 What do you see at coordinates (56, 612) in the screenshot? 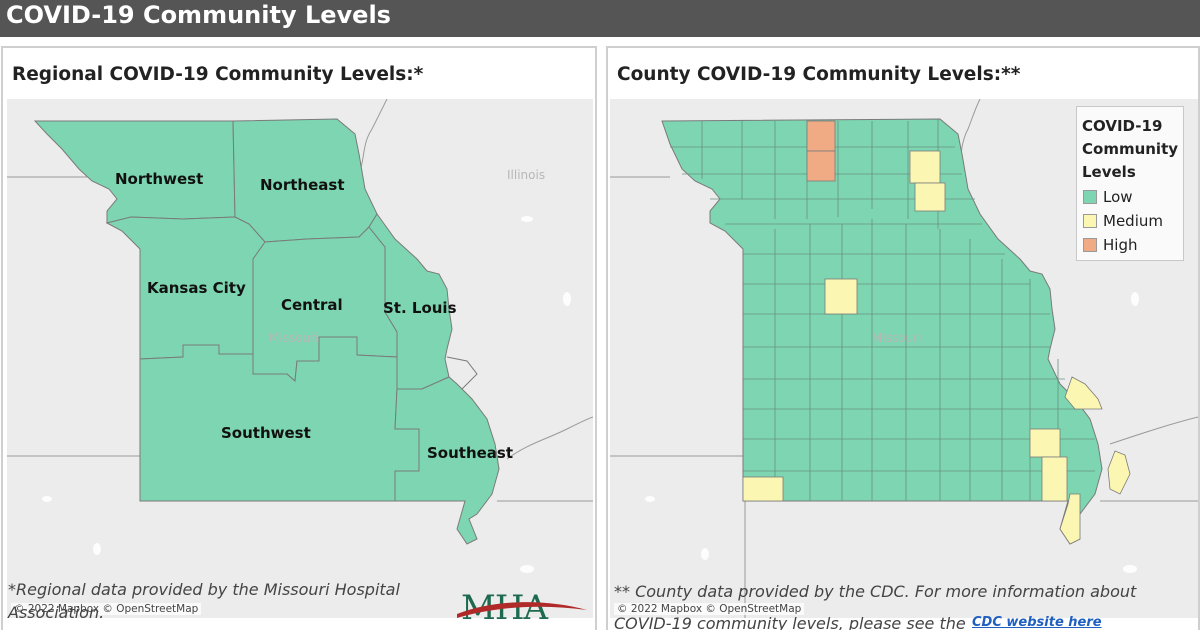
I see `regional-footnote-line2: Association.` at bounding box center [56, 612].